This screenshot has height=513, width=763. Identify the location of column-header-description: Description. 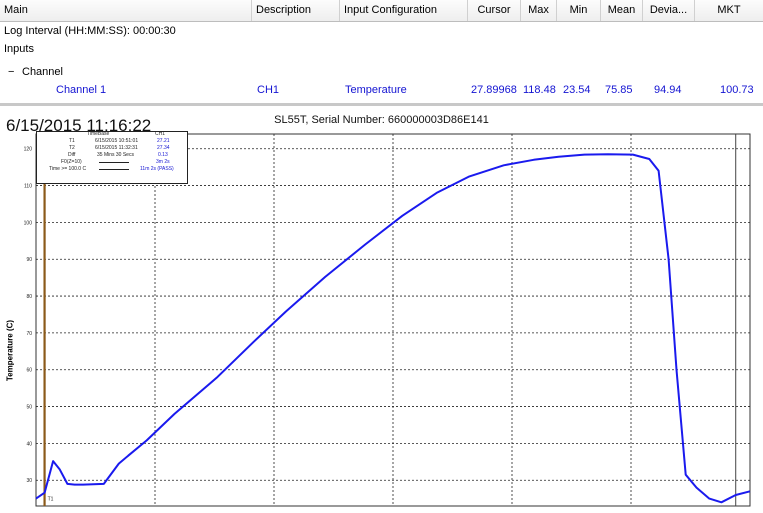
(296, 10).